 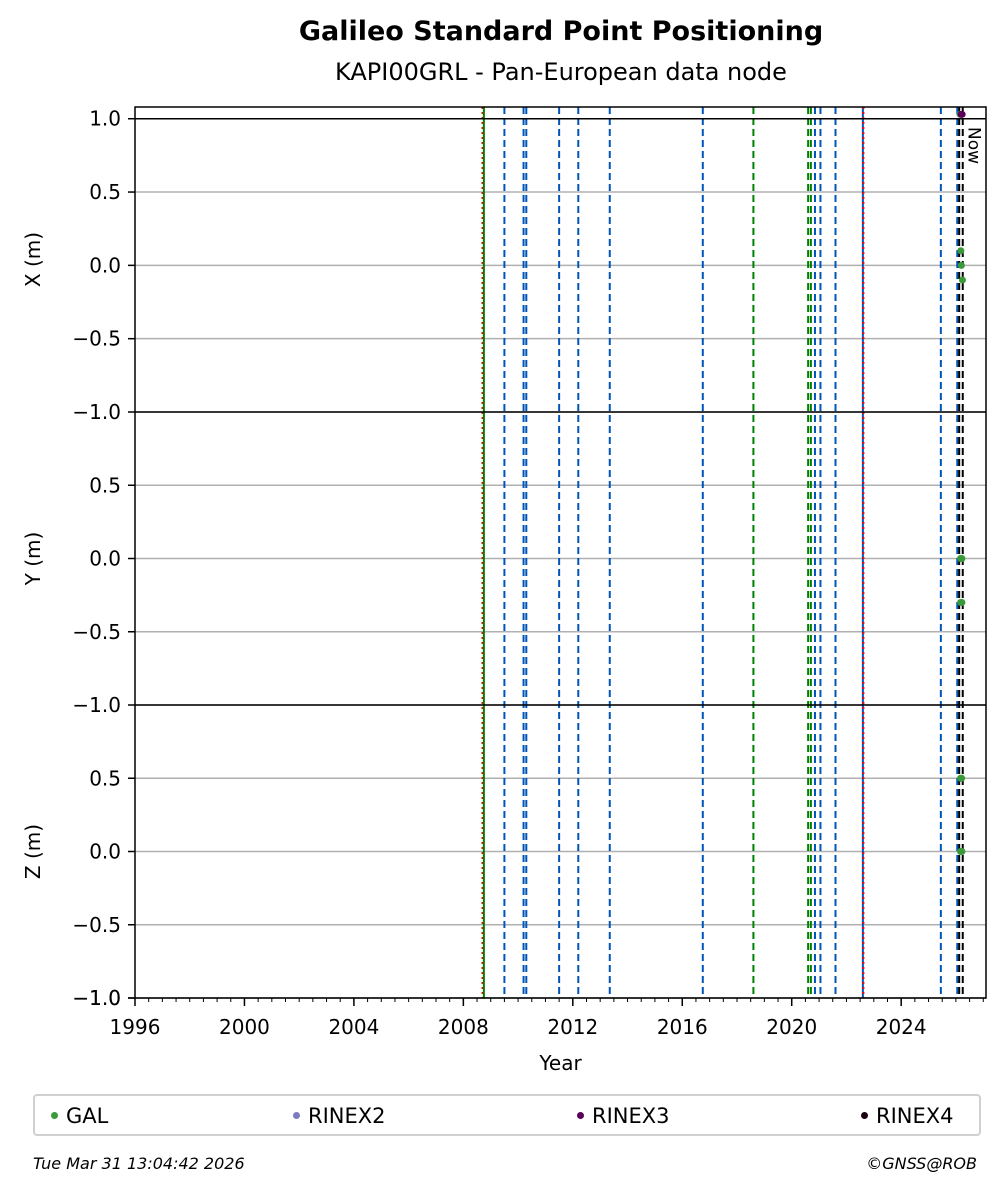 I want to click on gal-marker-icon, so click(x=54, y=1115).